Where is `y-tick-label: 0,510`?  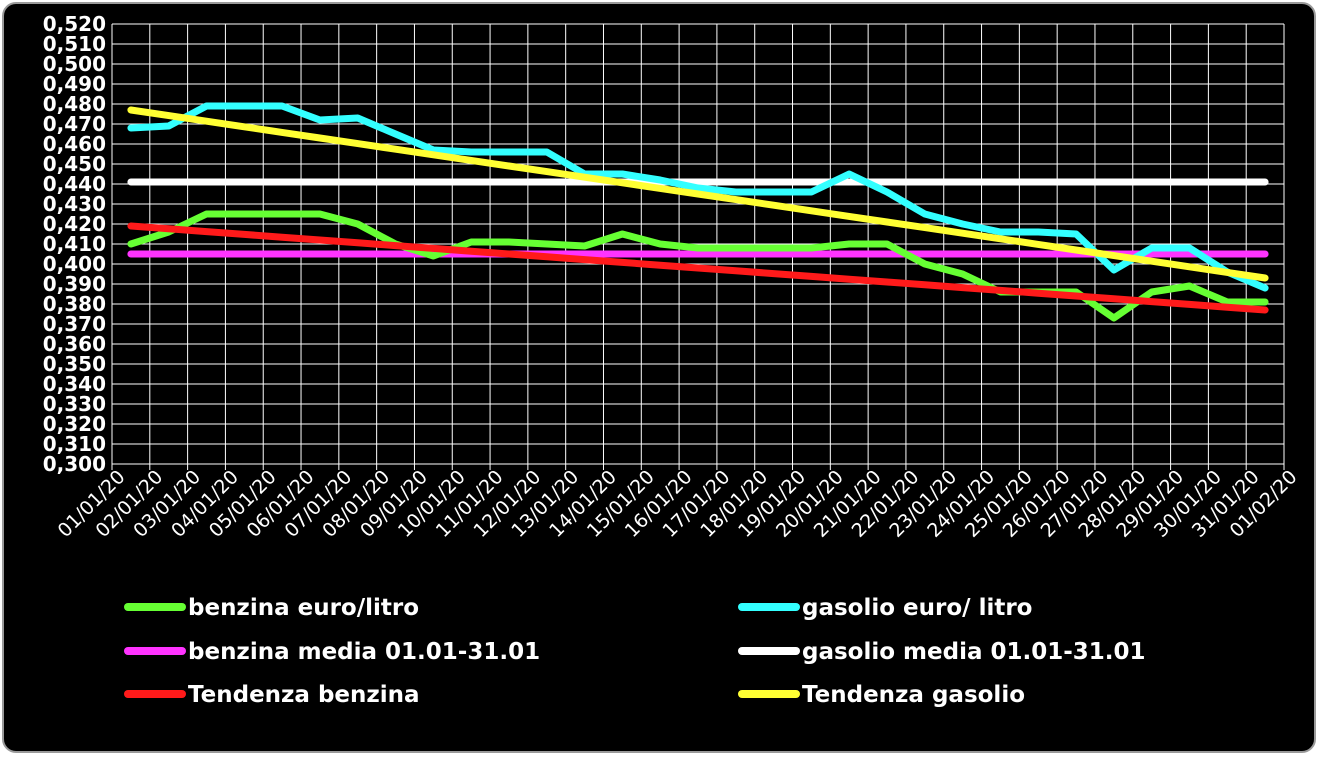 y-tick-label: 0,510 is located at coordinates (74, 44).